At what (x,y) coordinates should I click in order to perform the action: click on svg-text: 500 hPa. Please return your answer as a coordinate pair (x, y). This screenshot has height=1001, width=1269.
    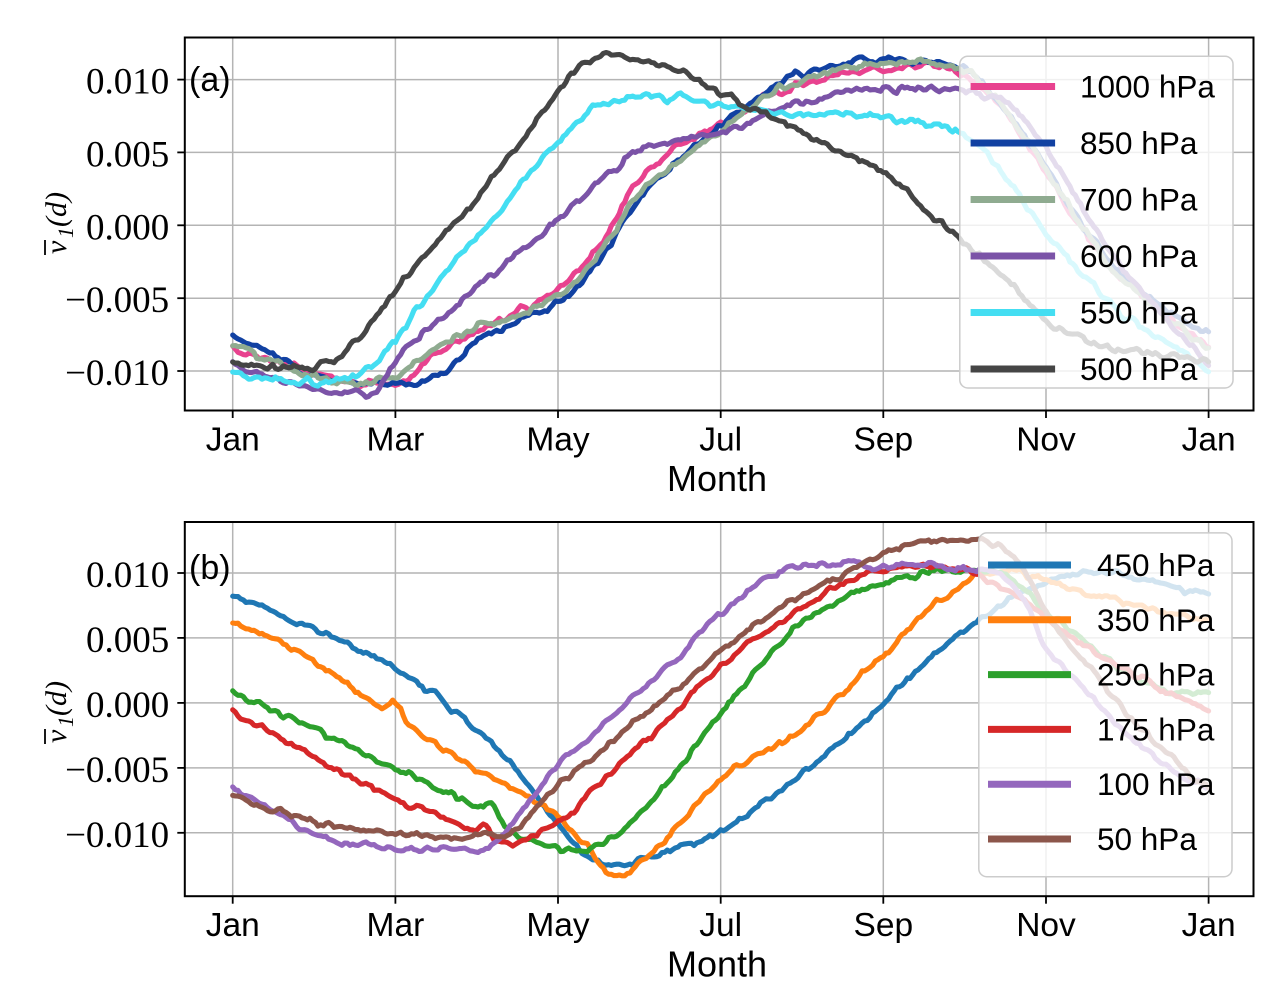
    Looking at the image, I should click on (1139, 369).